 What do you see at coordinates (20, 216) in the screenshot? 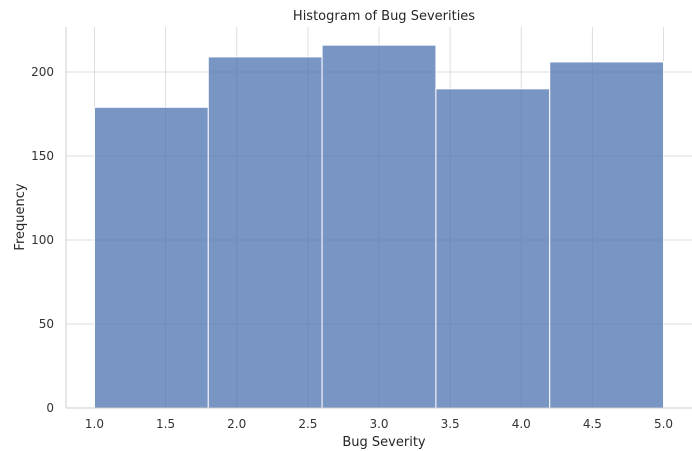
I see `y-axis-label: Frequency` at bounding box center [20, 216].